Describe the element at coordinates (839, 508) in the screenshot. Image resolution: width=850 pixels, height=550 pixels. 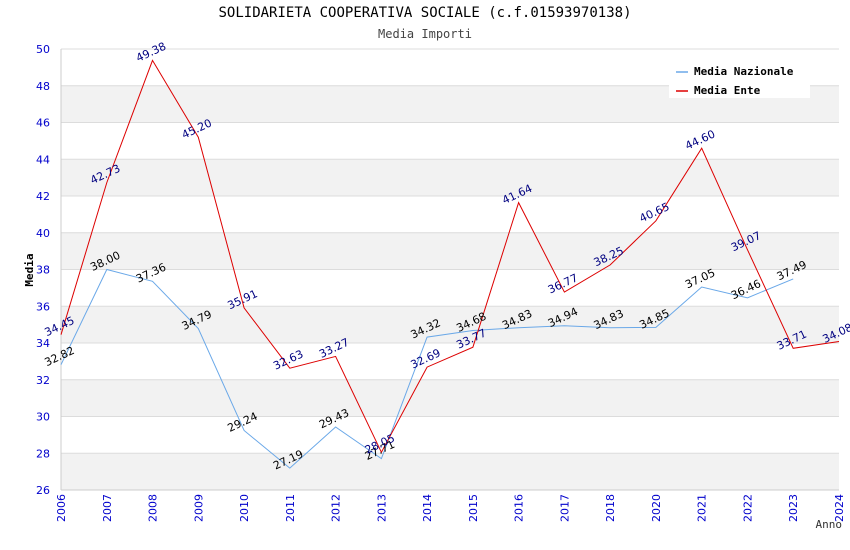
I see `x-tick-label: 2024` at that location.